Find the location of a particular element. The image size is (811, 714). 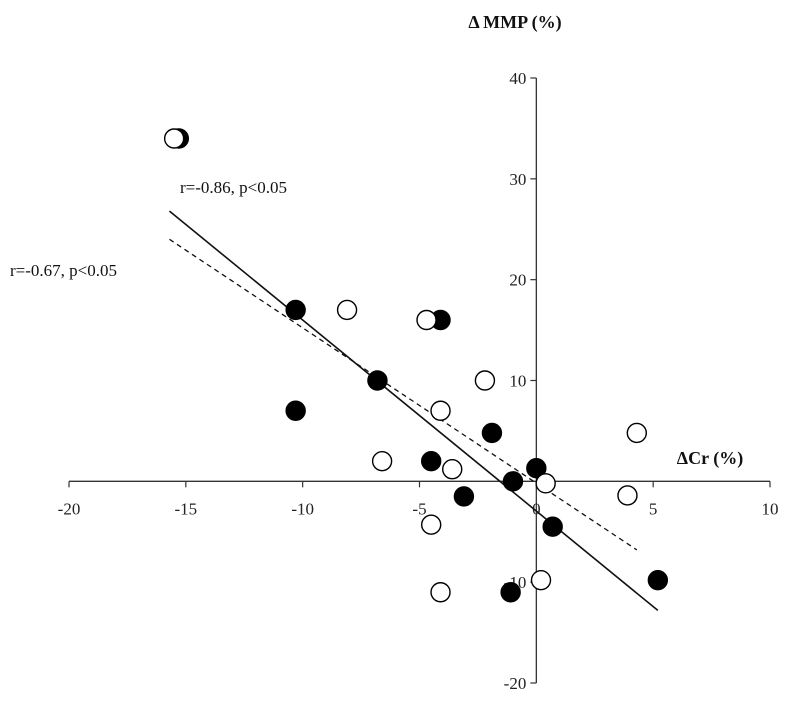

solid-fit-annotation: r=-0.86, p<0.05 is located at coordinates (233, 187).